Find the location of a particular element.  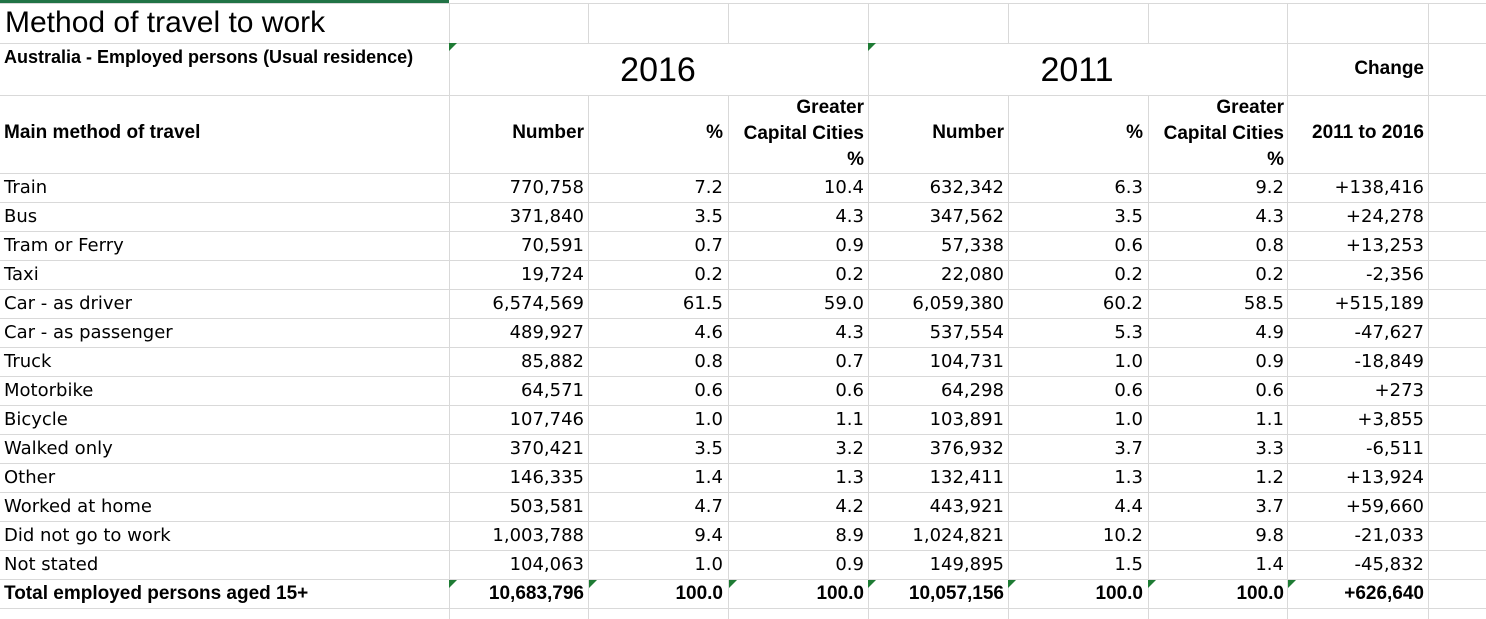

gcc-2011-cell: 1.1 is located at coordinates (1269, 419).